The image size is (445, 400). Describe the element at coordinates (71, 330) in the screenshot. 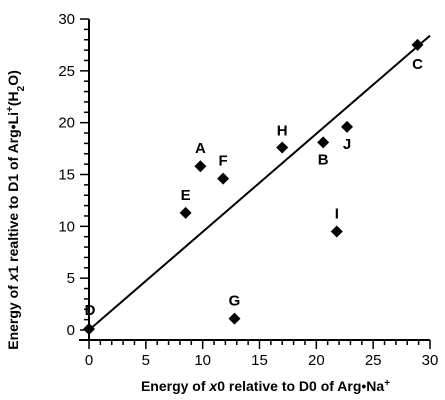

I see `y-tick-label: 0` at that location.